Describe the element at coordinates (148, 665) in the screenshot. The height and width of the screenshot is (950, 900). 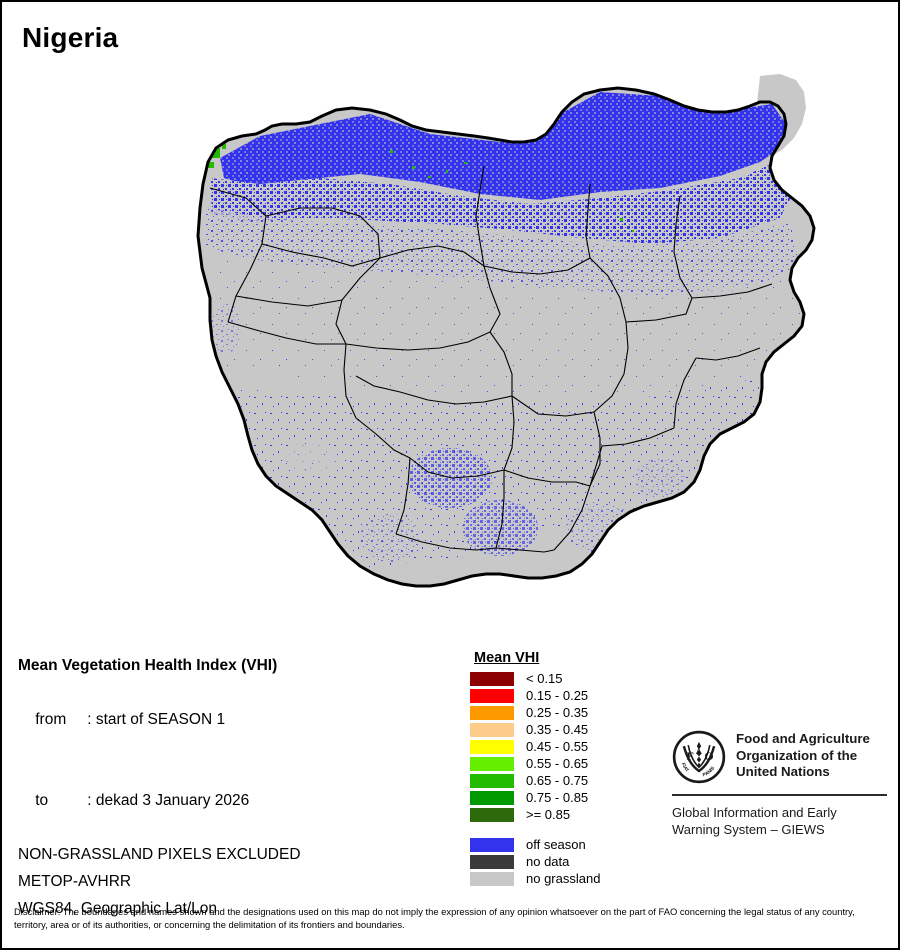
I see `caption-heading: Mean Vegetation Health Index (VHI)` at that location.